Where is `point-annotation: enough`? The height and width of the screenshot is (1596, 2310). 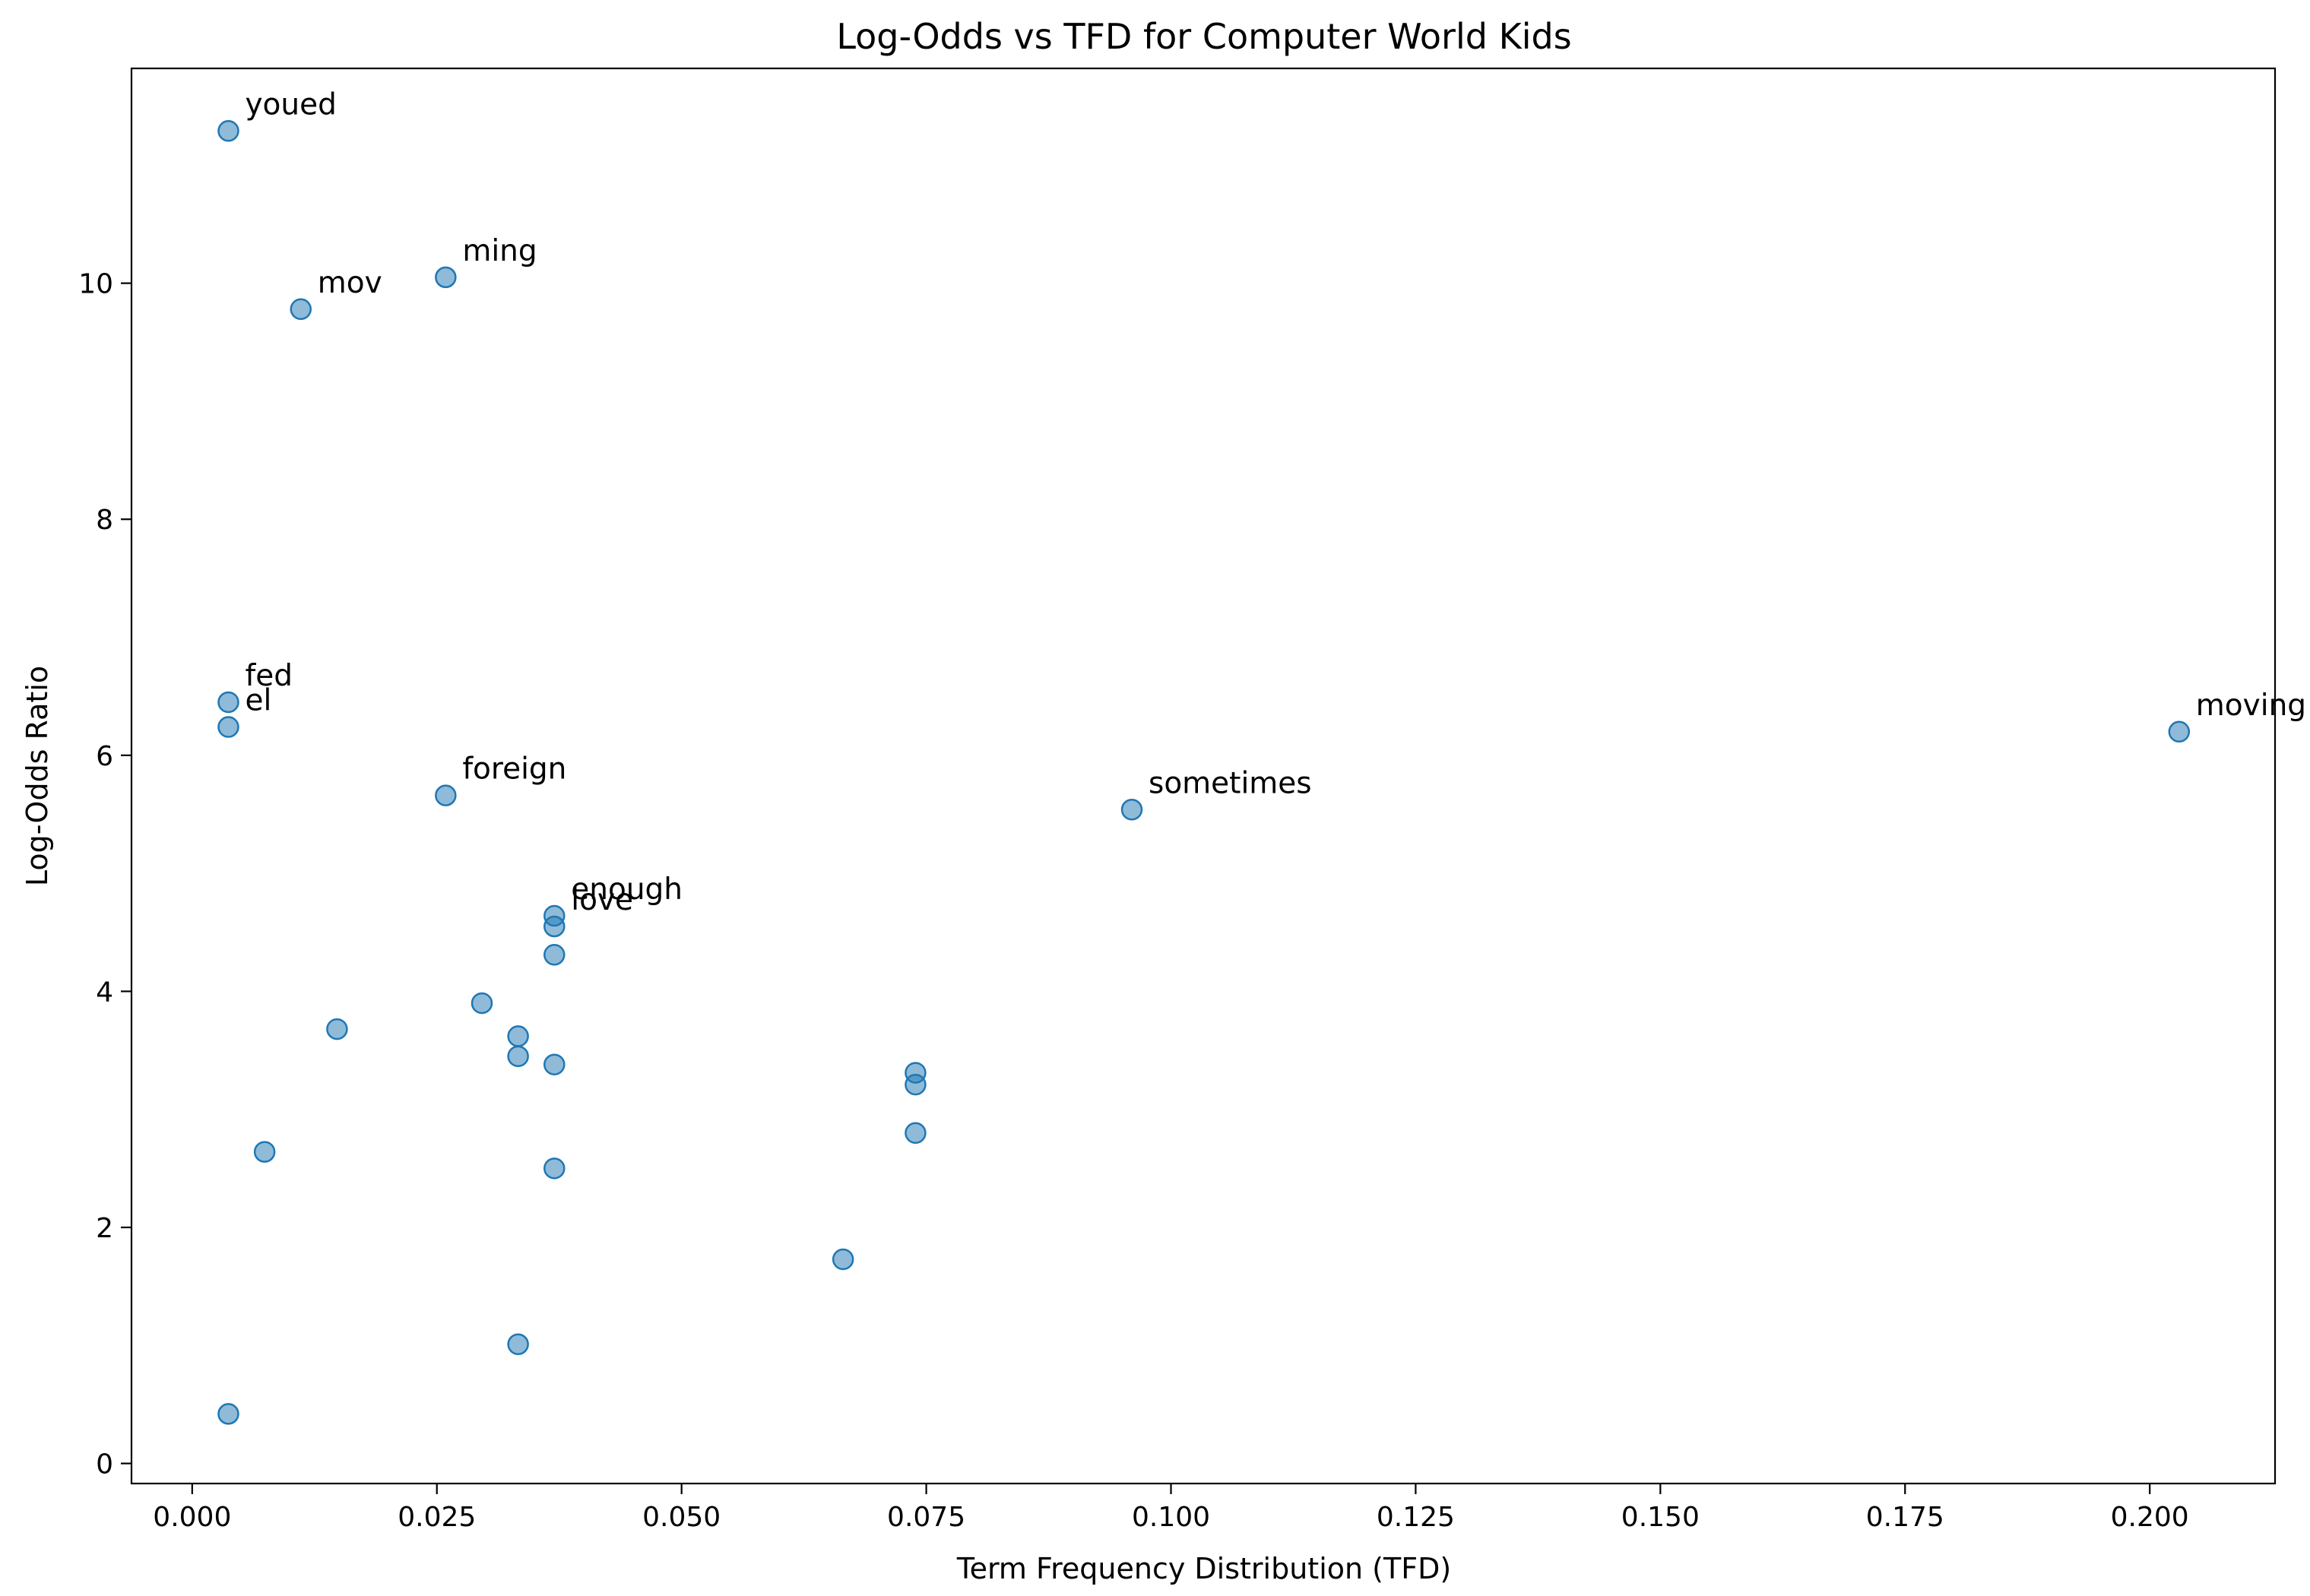 point-annotation: enough is located at coordinates (627, 890).